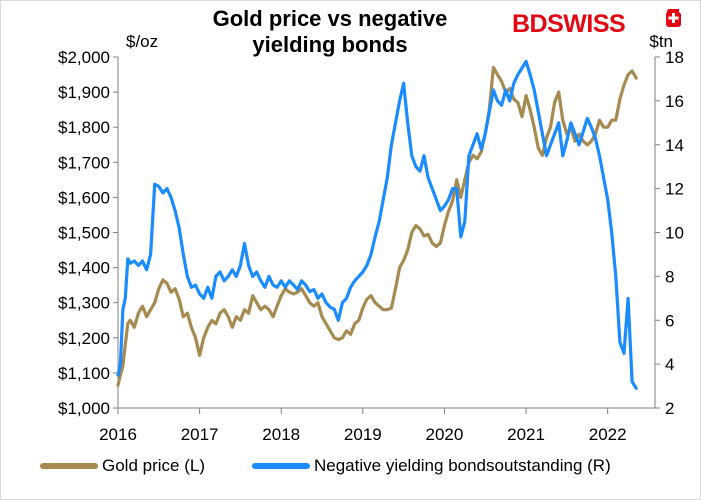 This screenshot has width=701, height=500. What do you see at coordinates (669, 320) in the screenshot?
I see `right-tick-label: 6` at bounding box center [669, 320].